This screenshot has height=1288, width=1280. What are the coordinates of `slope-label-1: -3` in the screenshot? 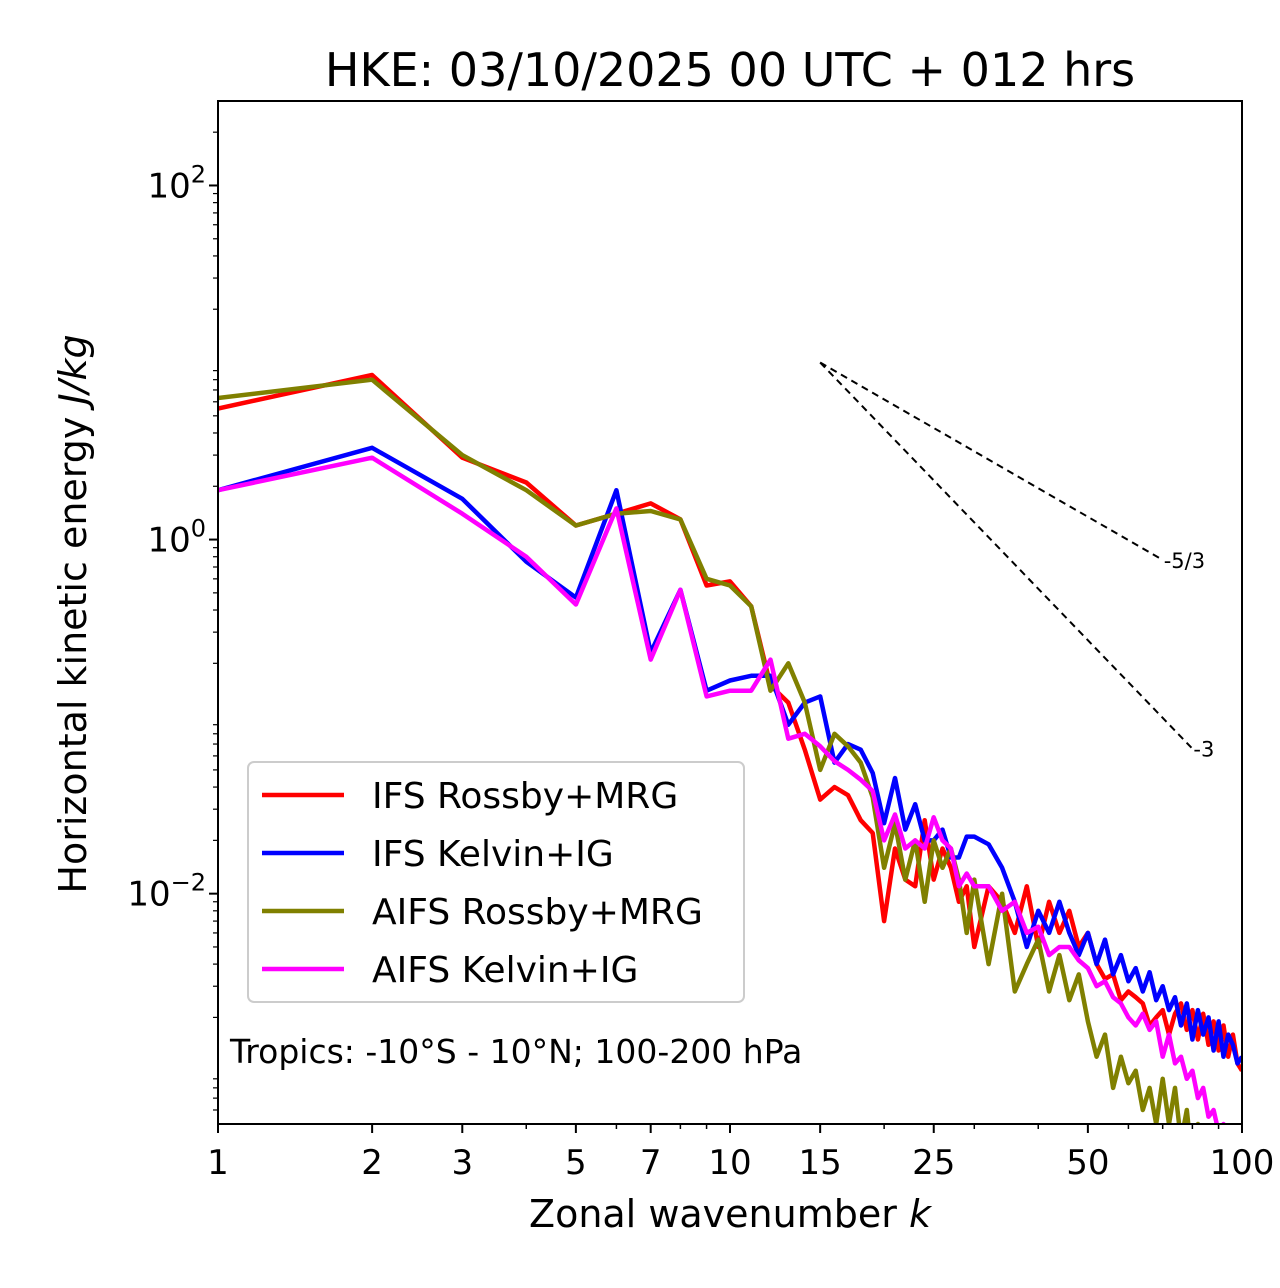 It's located at (1203, 750).